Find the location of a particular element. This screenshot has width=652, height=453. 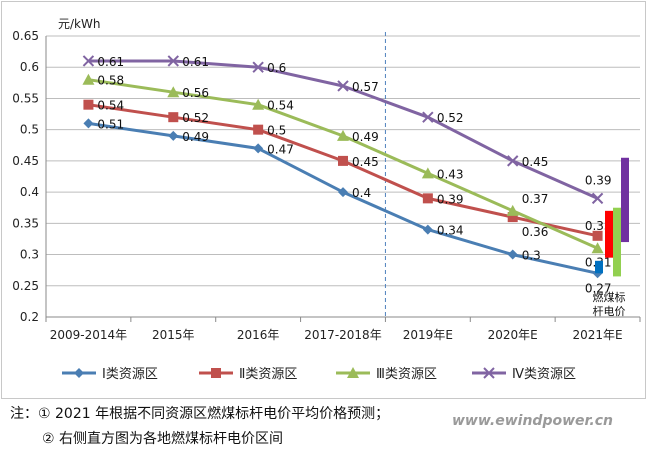

legend-label: Ⅳ类资源区 is located at coordinates (544, 374).